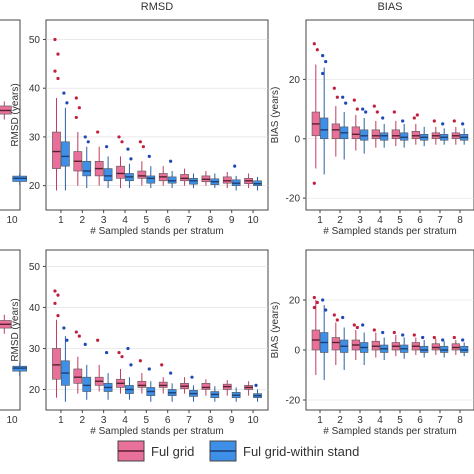 This screenshot has width=474, height=474. I want to click on x-tick-label-8: 9, so click(232, 420).